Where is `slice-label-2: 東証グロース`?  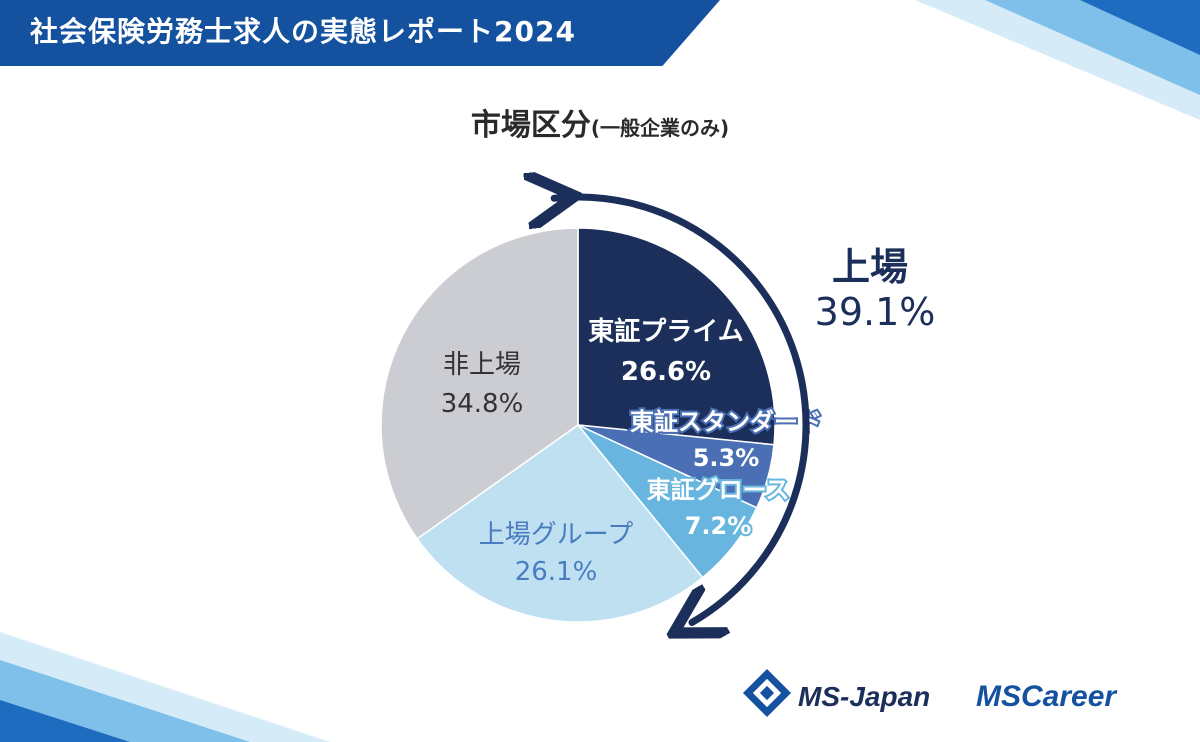
slice-label-2: 東証グロース is located at coordinates (718, 490).